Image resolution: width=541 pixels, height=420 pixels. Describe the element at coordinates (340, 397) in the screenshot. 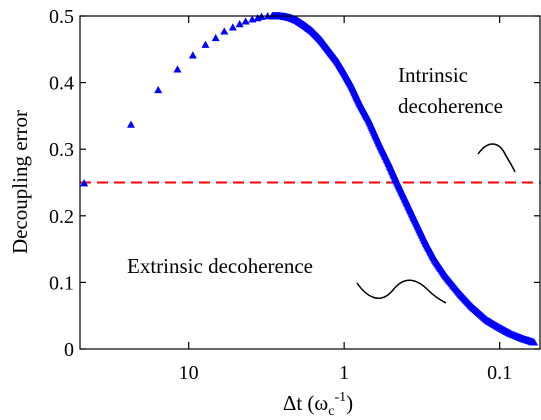

I see `x-axis-title-sup: -1` at that location.